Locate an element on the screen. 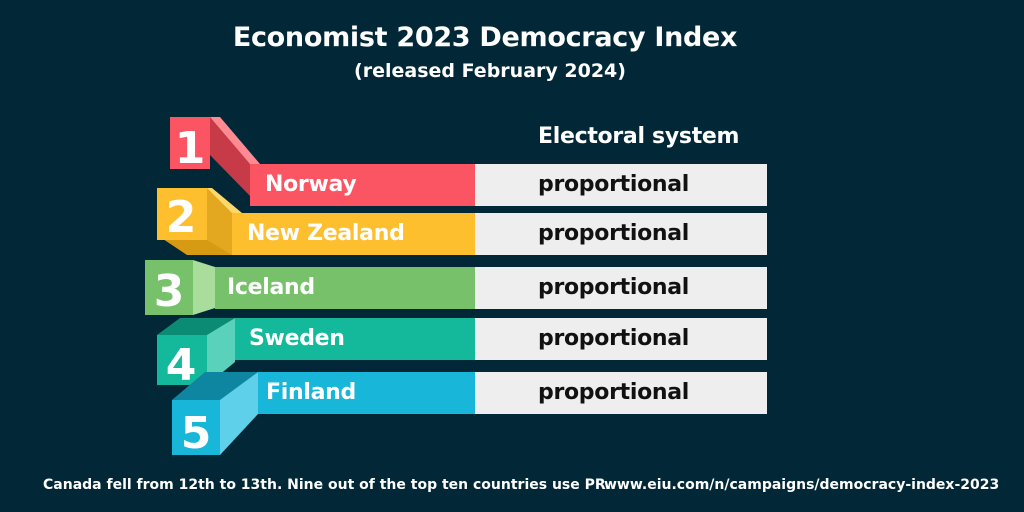 Image resolution: width=1024 pixels, height=512 pixels. country-bar-2: New Zealand is located at coordinates (353, 234).